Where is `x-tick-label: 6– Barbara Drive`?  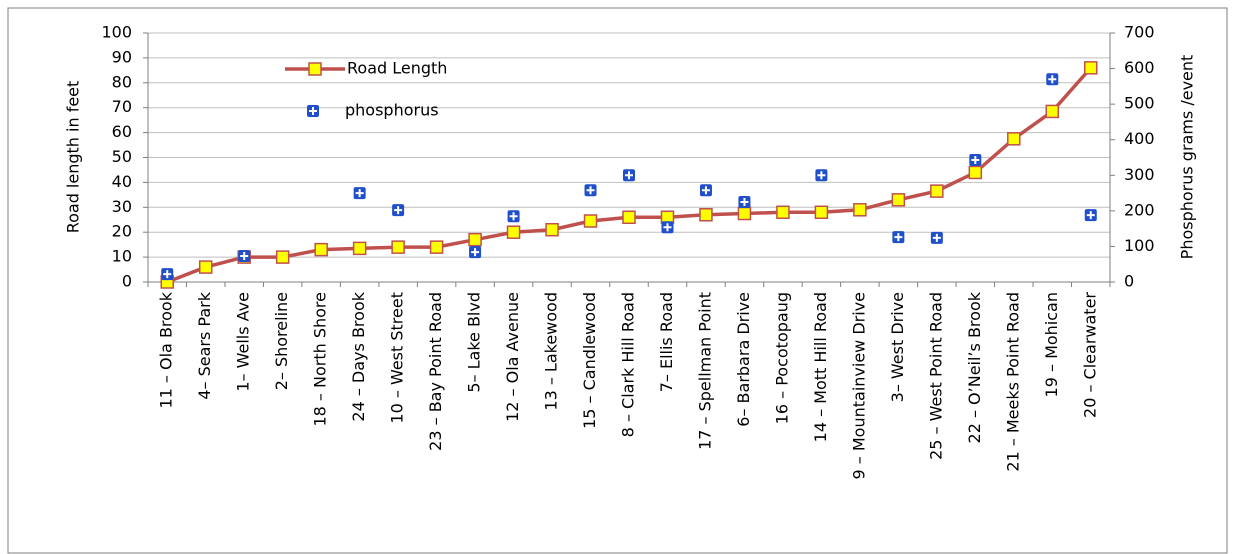 x-tick-label: 6– Barbara Drive is located at coordinates (743, 359).